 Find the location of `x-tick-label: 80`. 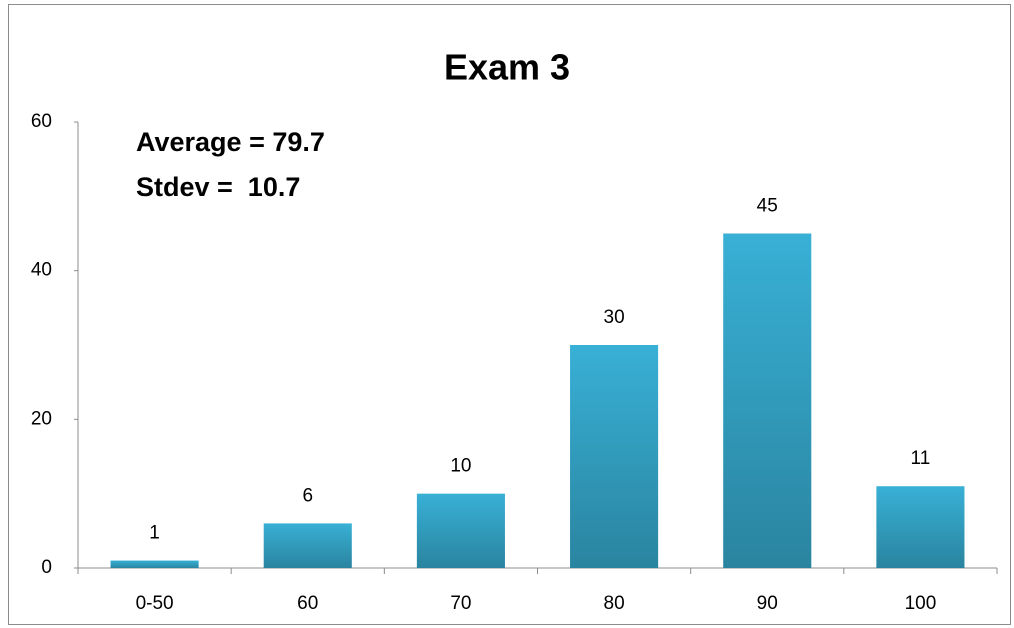

x-tick-label: 80 is located at coordinates (614, 603).